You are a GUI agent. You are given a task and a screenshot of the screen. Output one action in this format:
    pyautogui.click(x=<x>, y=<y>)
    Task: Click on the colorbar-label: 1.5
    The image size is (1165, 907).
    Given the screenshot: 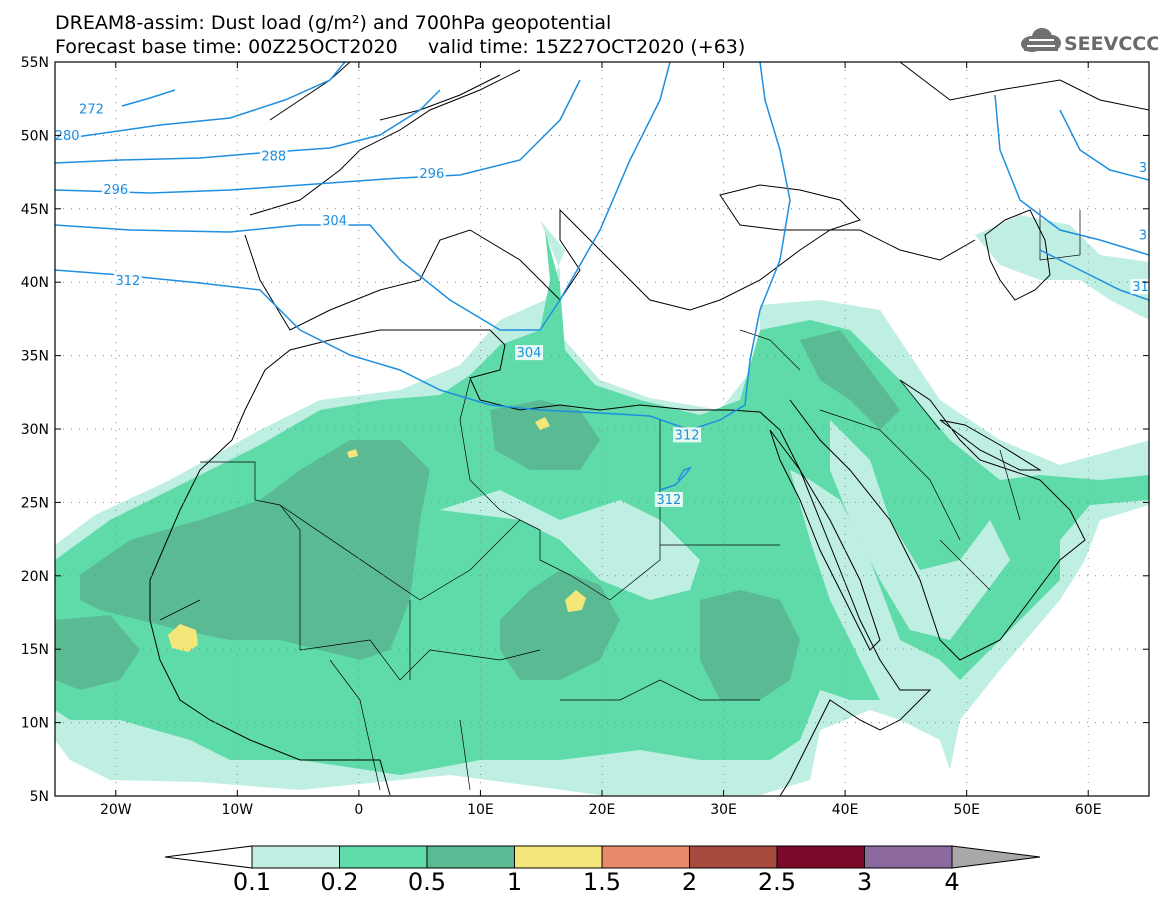 What is the action you would take?
    pyautogui.click(x=602, y=882)
    